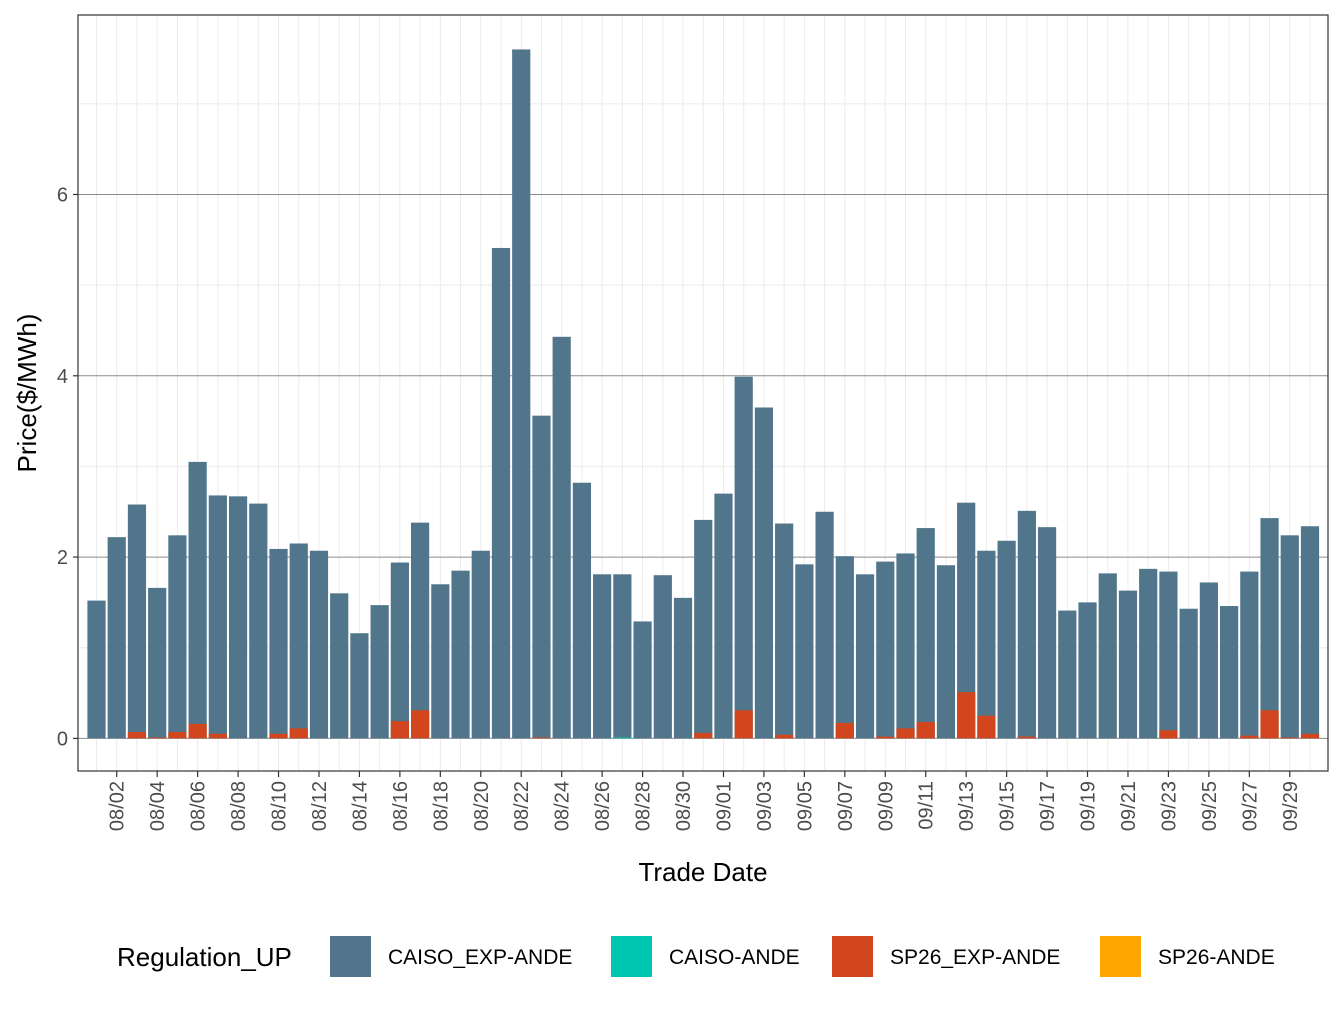 Image resolution: width=1344 pixels, height=1013 pixels. Describe the element at coordinates (805, 806) in the screenshot. I see `x-tick-label: 09/05` at that location.